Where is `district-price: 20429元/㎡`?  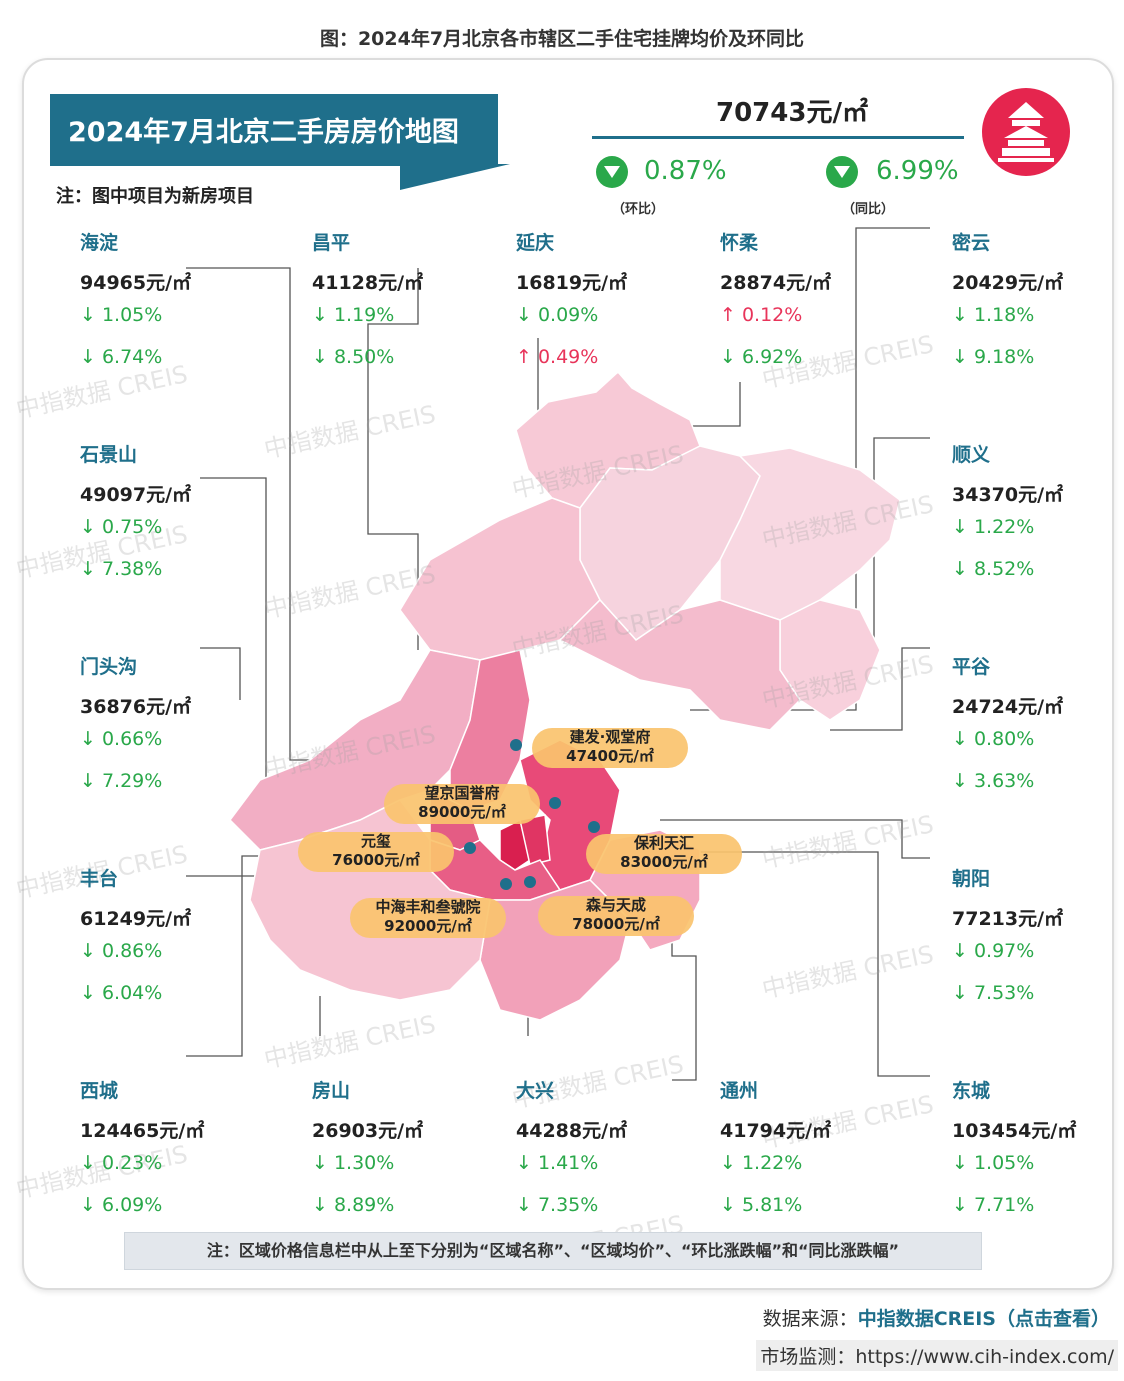 district-price: 20429元/㎡ is located at coordinates (1008, 283).